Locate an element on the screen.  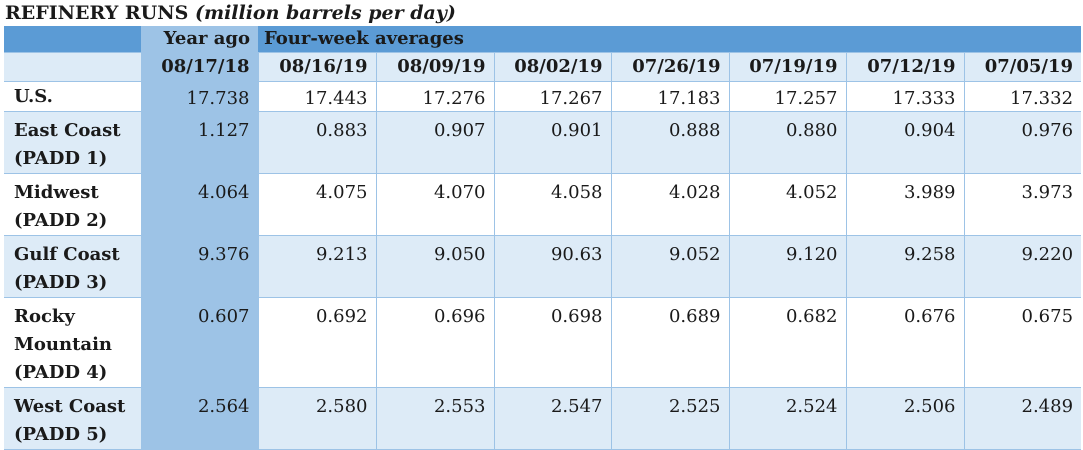
cell-value: 9.220 is located at coordinates (1022, 266).